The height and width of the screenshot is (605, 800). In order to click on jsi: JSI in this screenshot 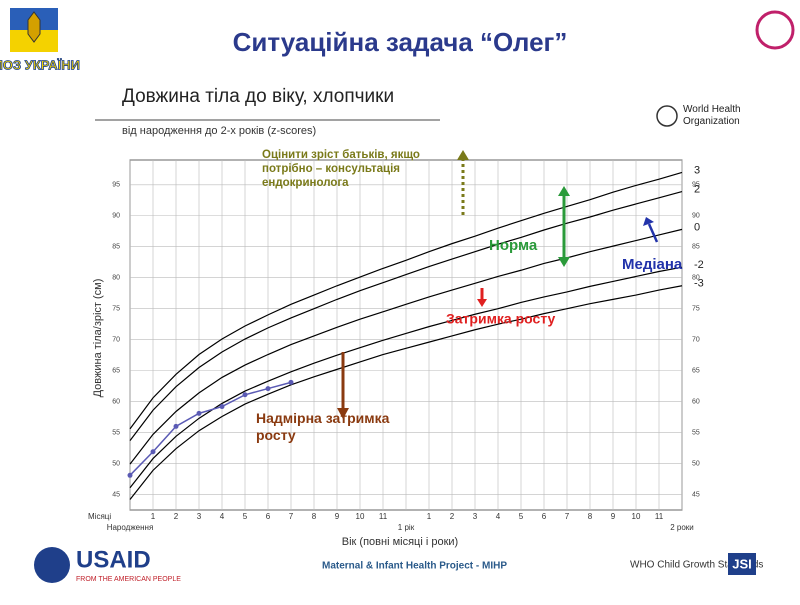, I will do `click(742, 563)`.